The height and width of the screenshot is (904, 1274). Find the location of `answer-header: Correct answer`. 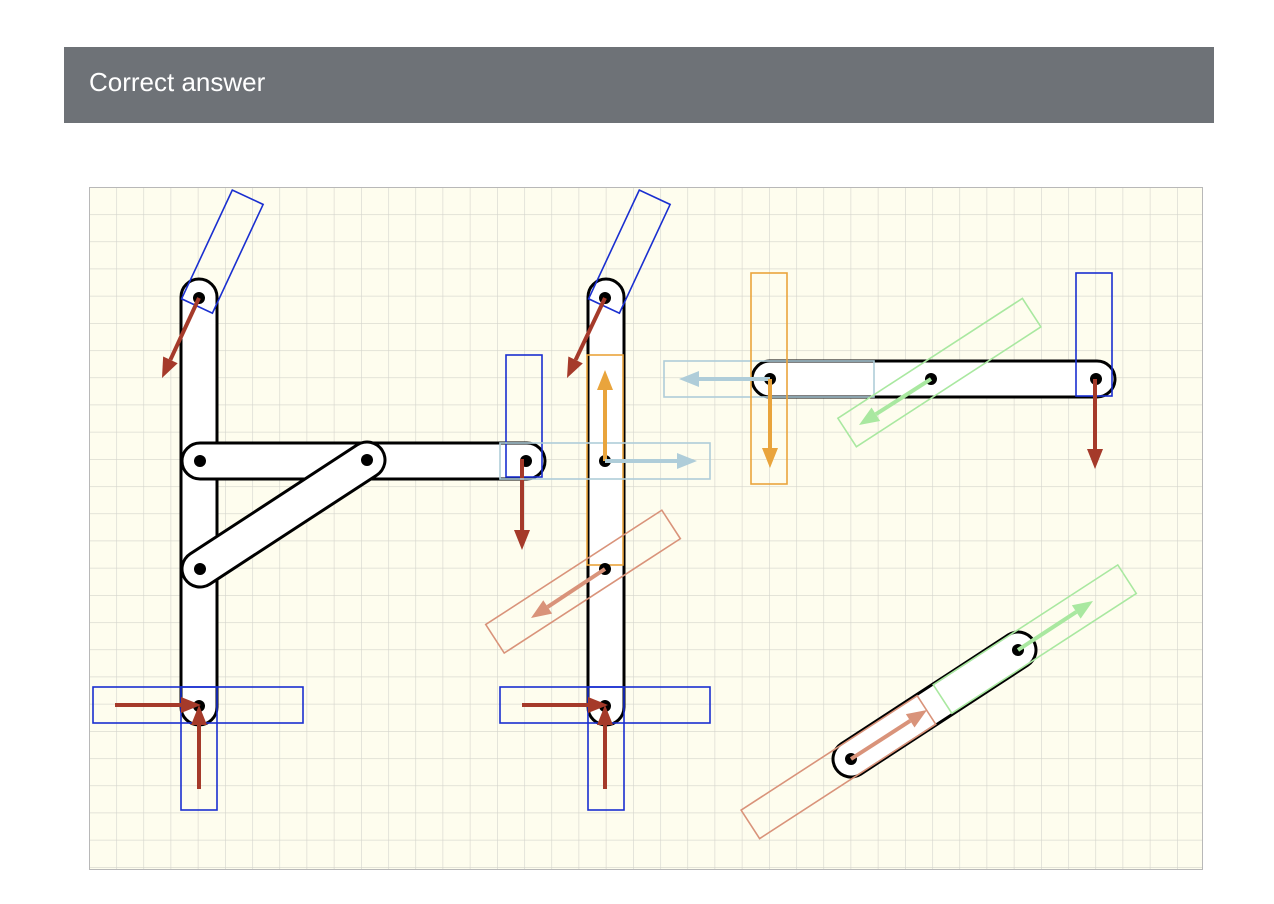

answer-header: Correct answer is located at coordinates (639, 85).